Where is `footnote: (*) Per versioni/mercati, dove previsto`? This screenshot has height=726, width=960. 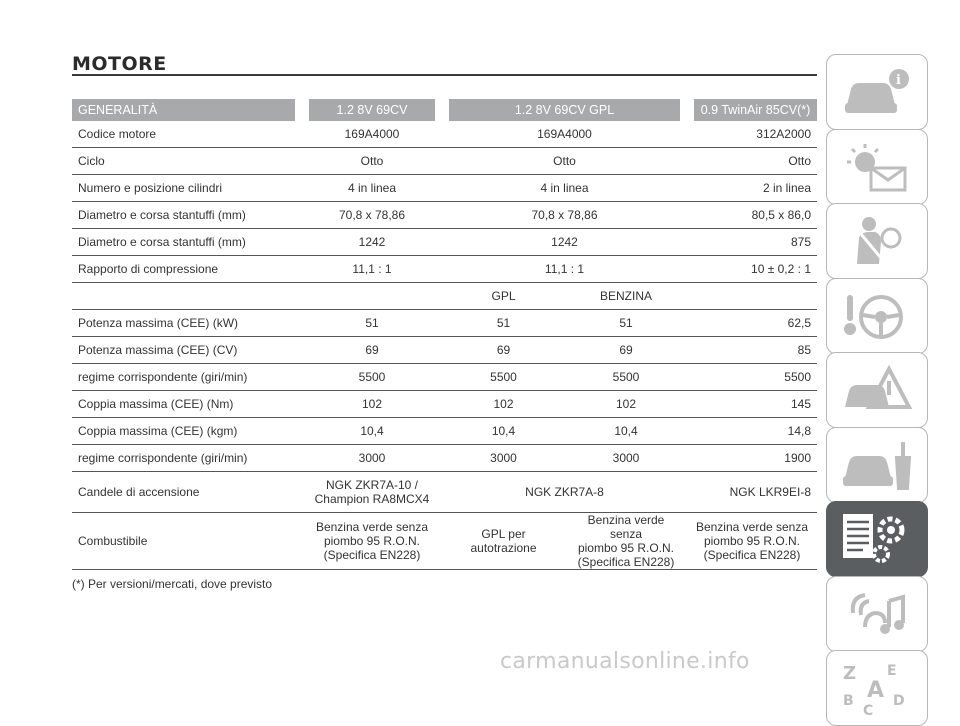 footnote: (*) Per versioni/mercati, dove previsto is located at coordinates (172, 584).